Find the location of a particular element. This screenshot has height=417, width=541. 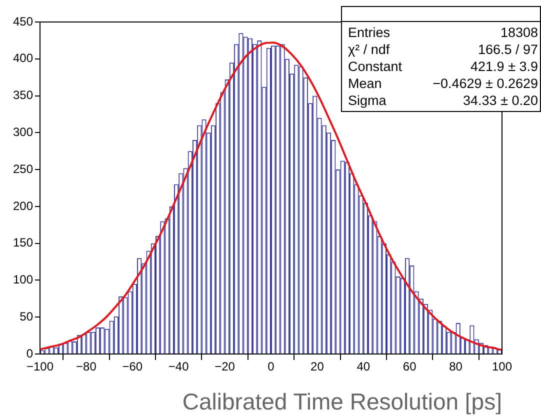

y-tick-label: 0 is located at coordinates (30, 353).